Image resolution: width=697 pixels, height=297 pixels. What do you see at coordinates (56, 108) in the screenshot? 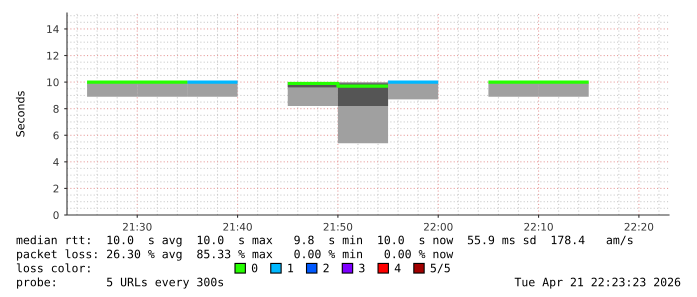
I see `y-tick-label: 8` at bounding box center [56, 108].